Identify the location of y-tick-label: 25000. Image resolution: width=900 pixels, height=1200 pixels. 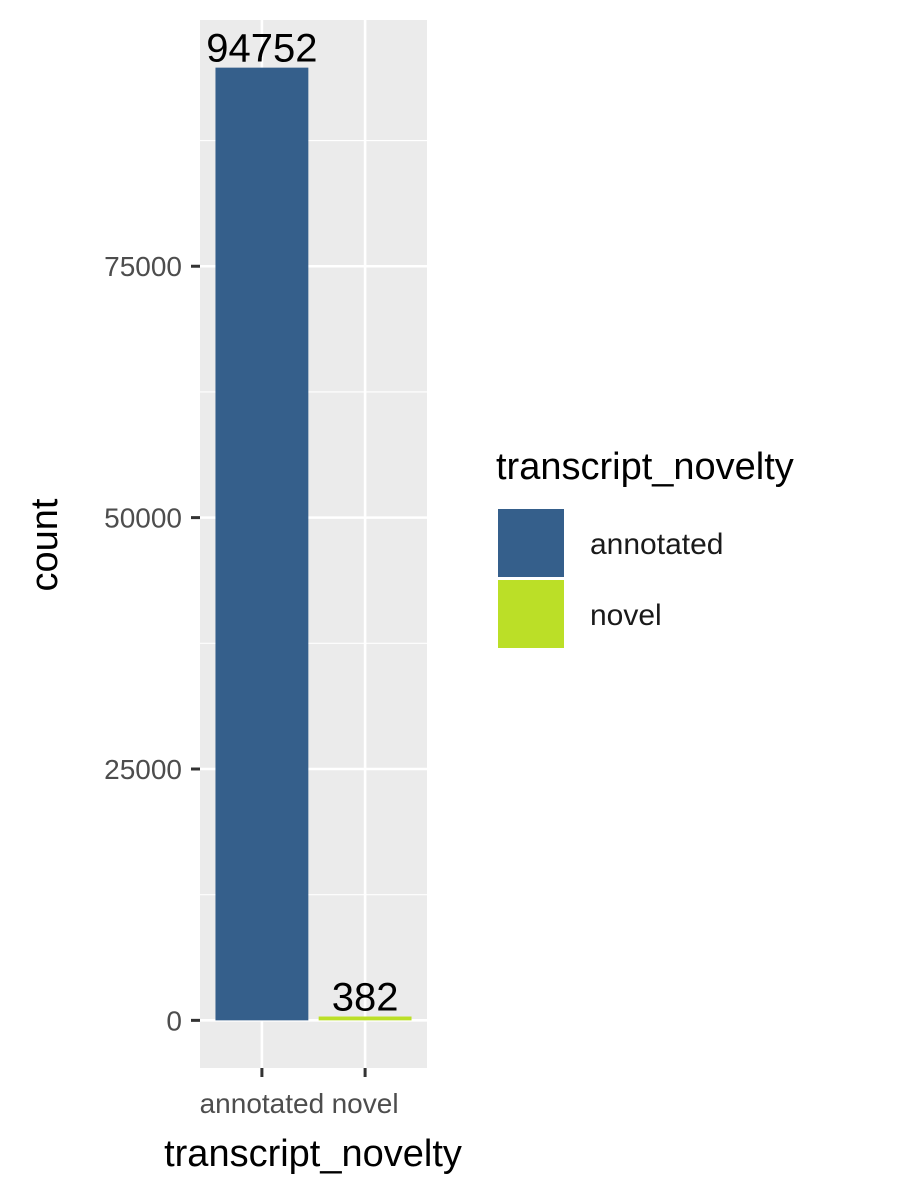
(143, 769).